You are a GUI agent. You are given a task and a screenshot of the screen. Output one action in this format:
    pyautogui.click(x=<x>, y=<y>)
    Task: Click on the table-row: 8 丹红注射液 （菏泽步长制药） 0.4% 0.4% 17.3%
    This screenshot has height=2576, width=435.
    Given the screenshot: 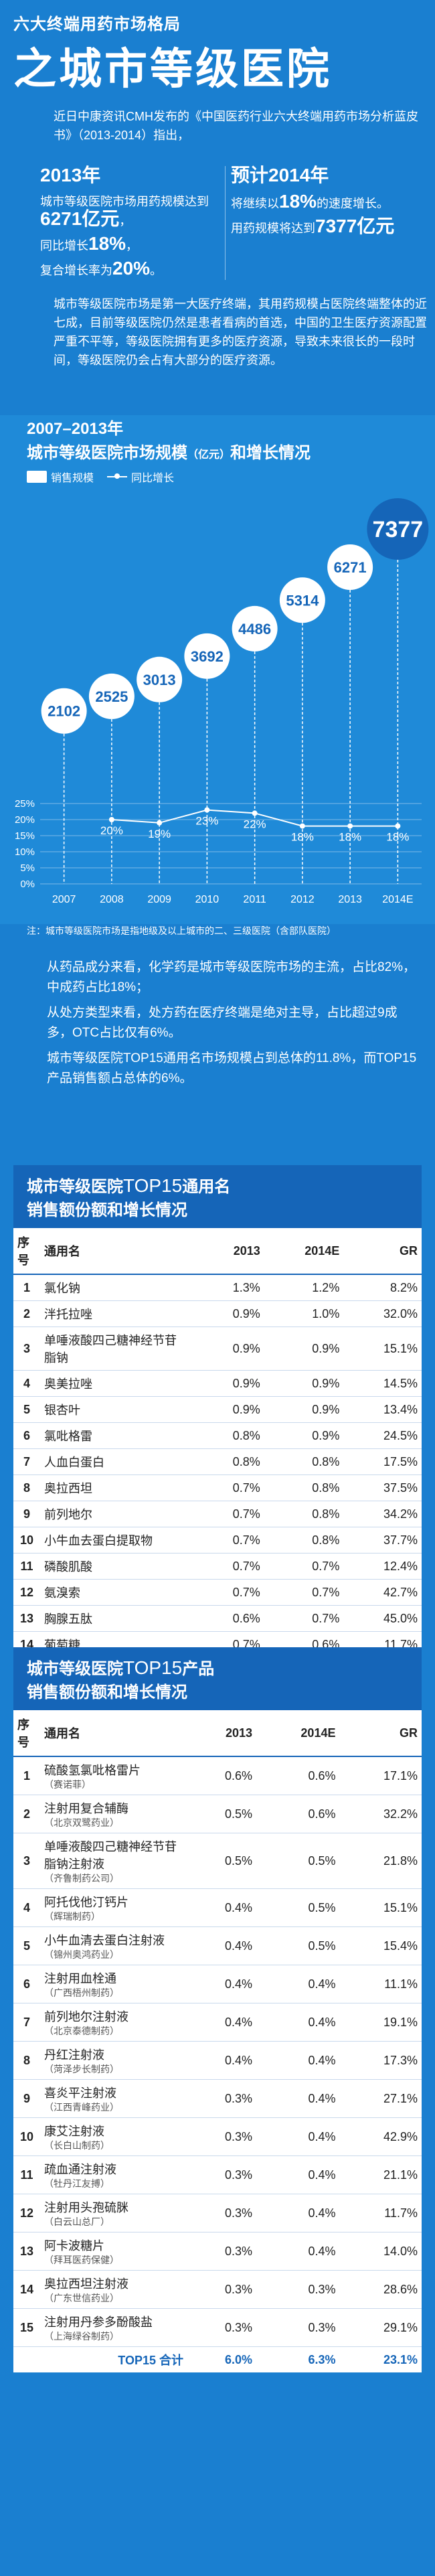 What is the action you would take?
    pyautogui.click(x=217, y=2060)
    